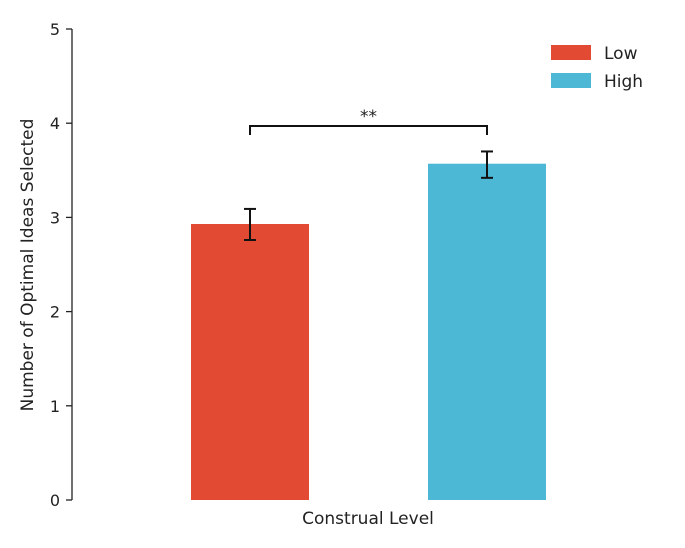 The width and height of the screenshot is (685, 548). Describe the element at coordinates (61, 265) in the screenshot. I see `y-axis: 0 1 2 3 4 5` at that location.